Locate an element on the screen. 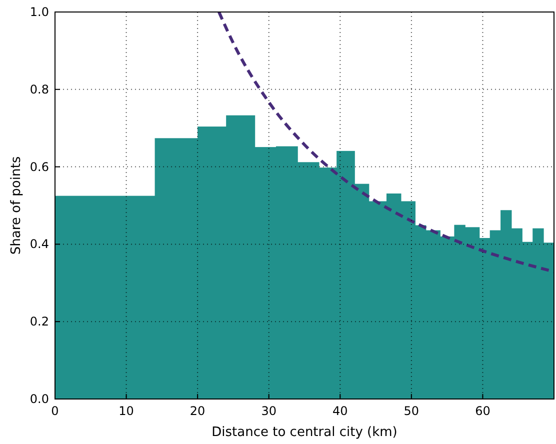 The height and width of the screenshot is (444, 556). x-tick-label: 30 is located at coordinates (268, 411).